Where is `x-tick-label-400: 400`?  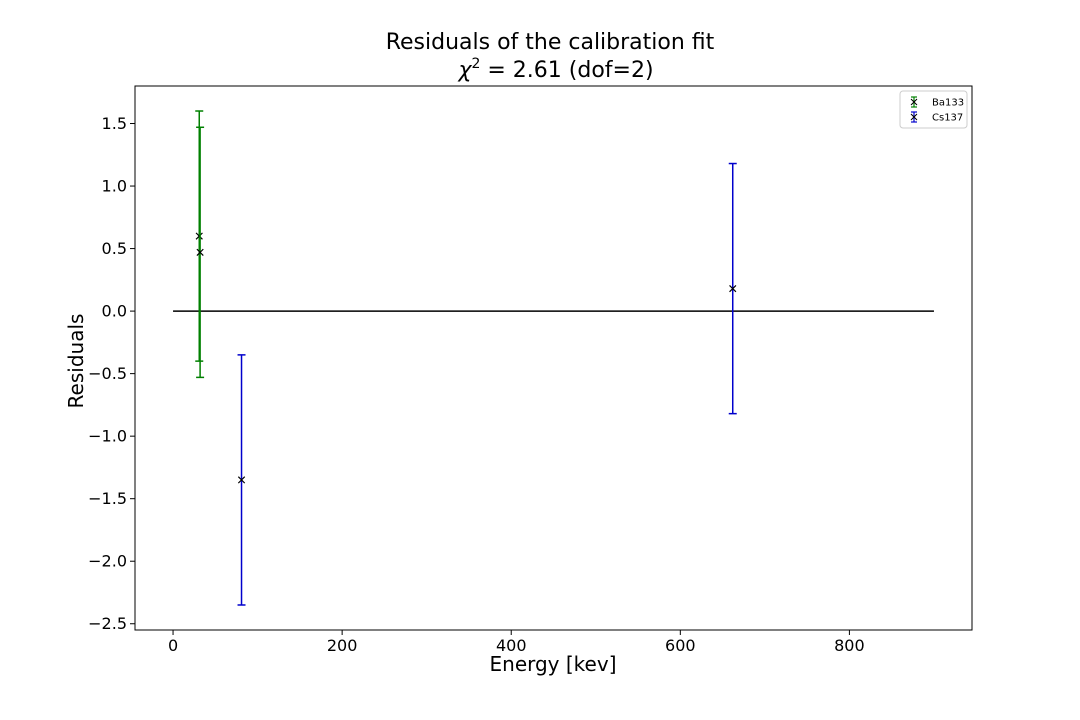 x-tick-label-400: 400 is located at coordinates (511, 645).